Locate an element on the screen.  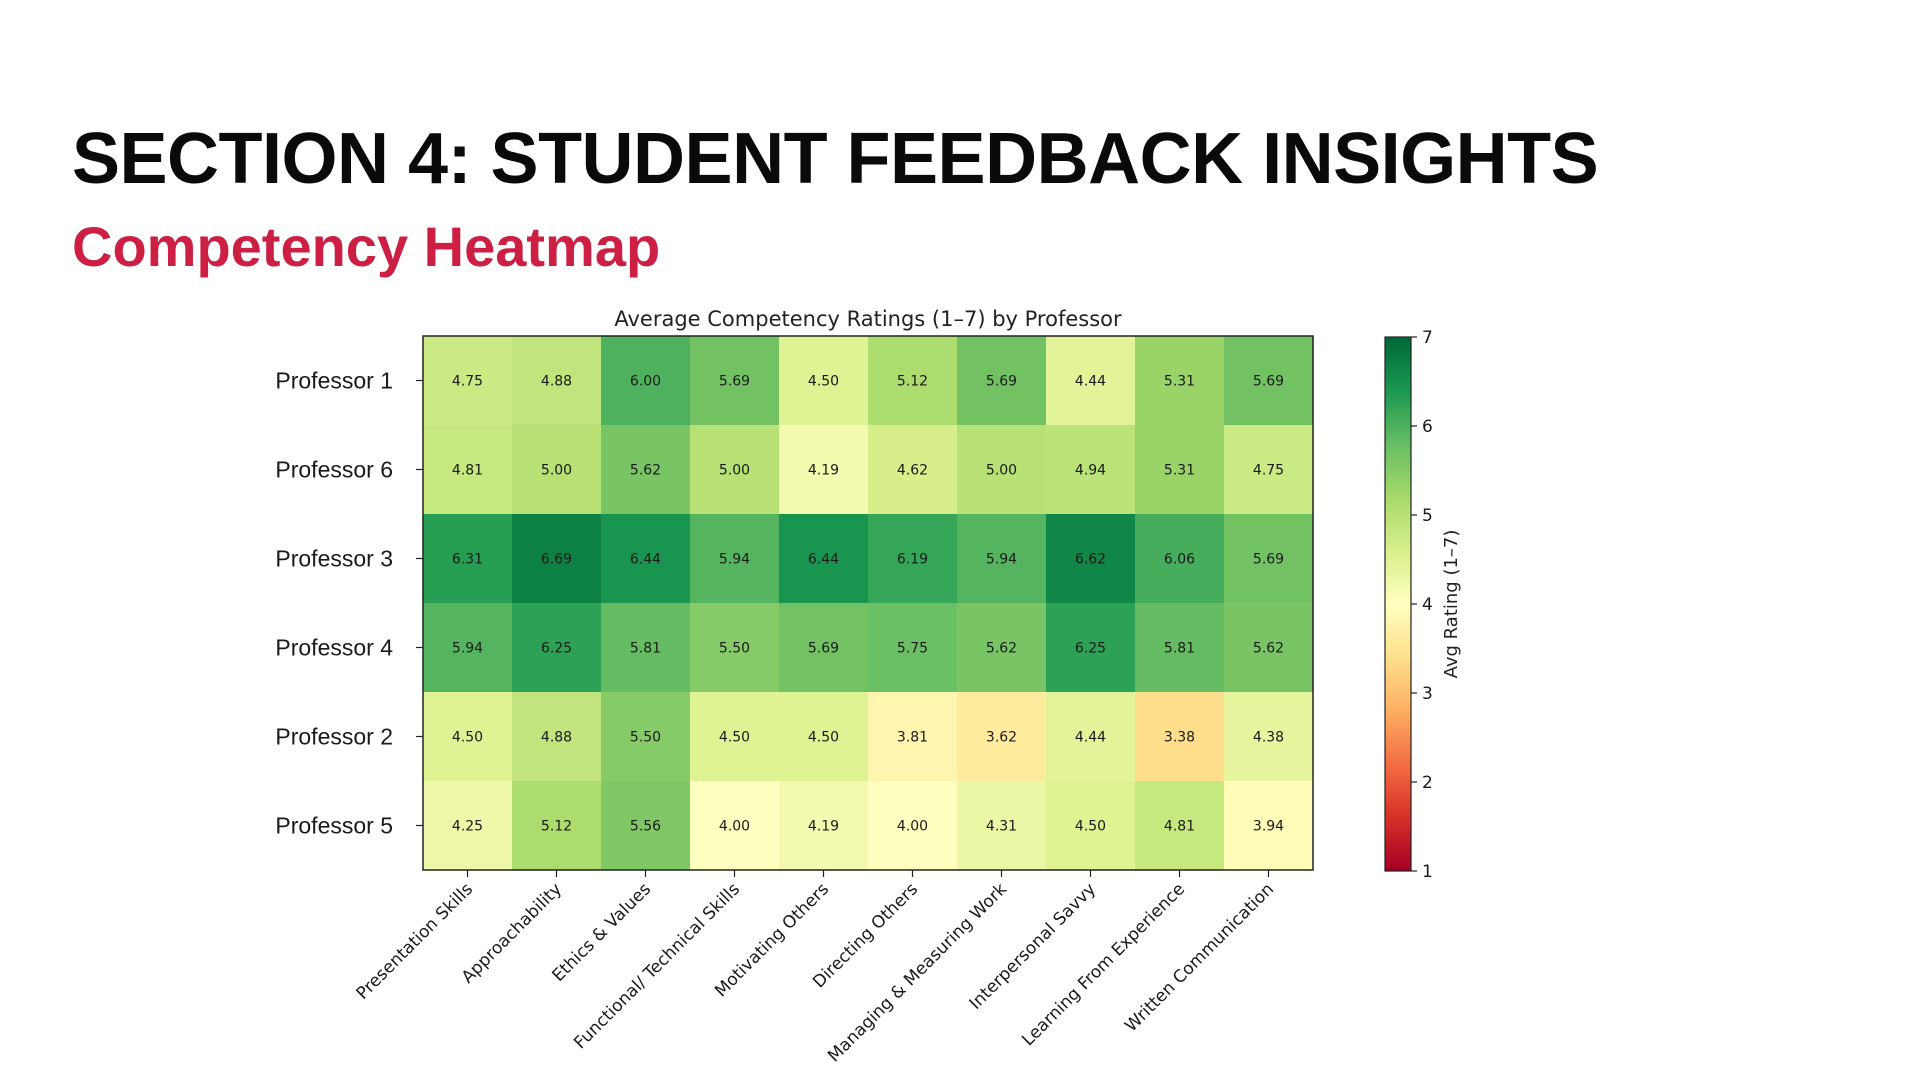
cell-value-label: 5.75 is located at coordinates (912, 649).